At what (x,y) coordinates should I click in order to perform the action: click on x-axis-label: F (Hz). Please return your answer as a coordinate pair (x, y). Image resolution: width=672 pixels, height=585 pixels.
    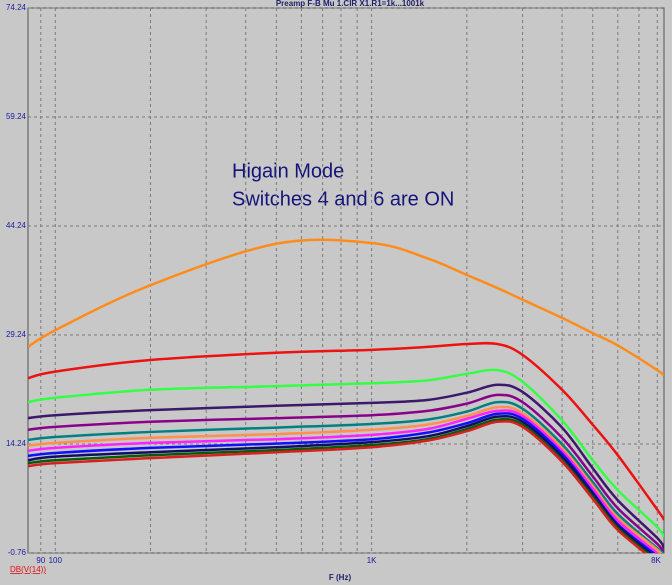
    Looking at the image, I should click on (340, 577).